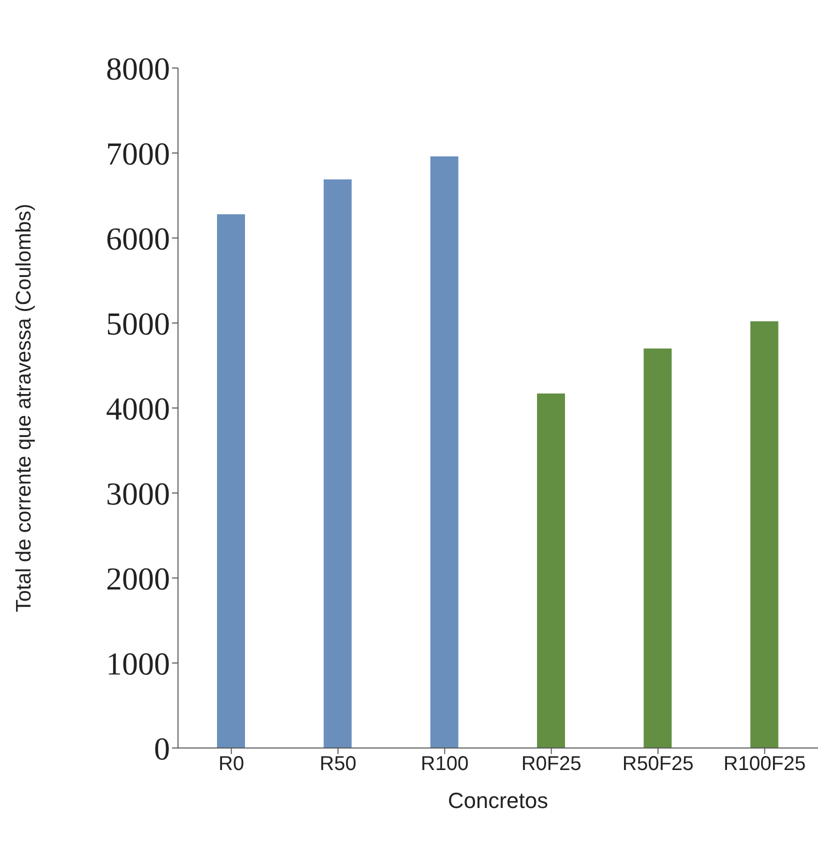  What do you see at coordinates (551, 764) in the screenshot?
I see `x-tick-label: R0F25` at bounding box center [551, 764].